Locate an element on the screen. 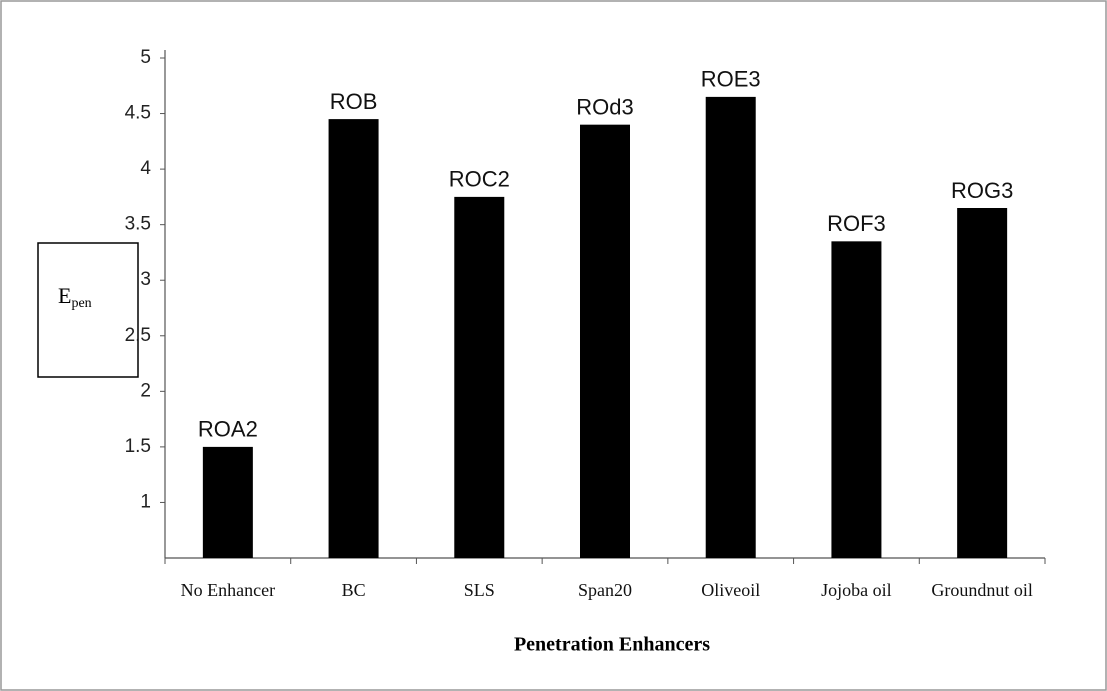 This screenshot has height=691, width=1107. y-tick-label: 1 is located at coordinates (145, 501).